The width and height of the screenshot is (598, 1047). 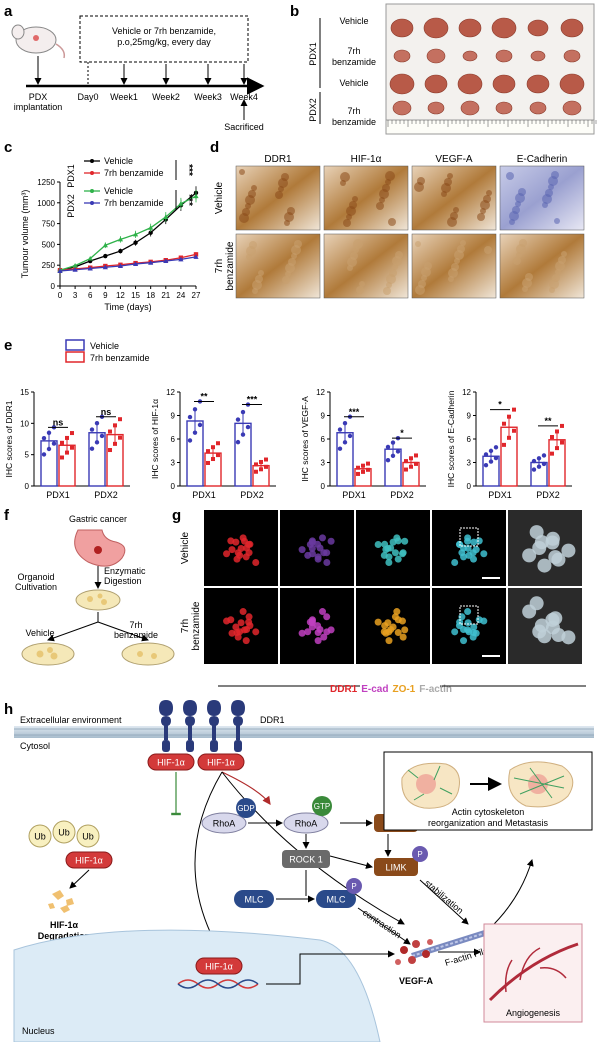 What do you see at coordinates (219, 197) in the screenshot?
I see `ihc-row-label: Vehicle` at bounding box center [219, 197].